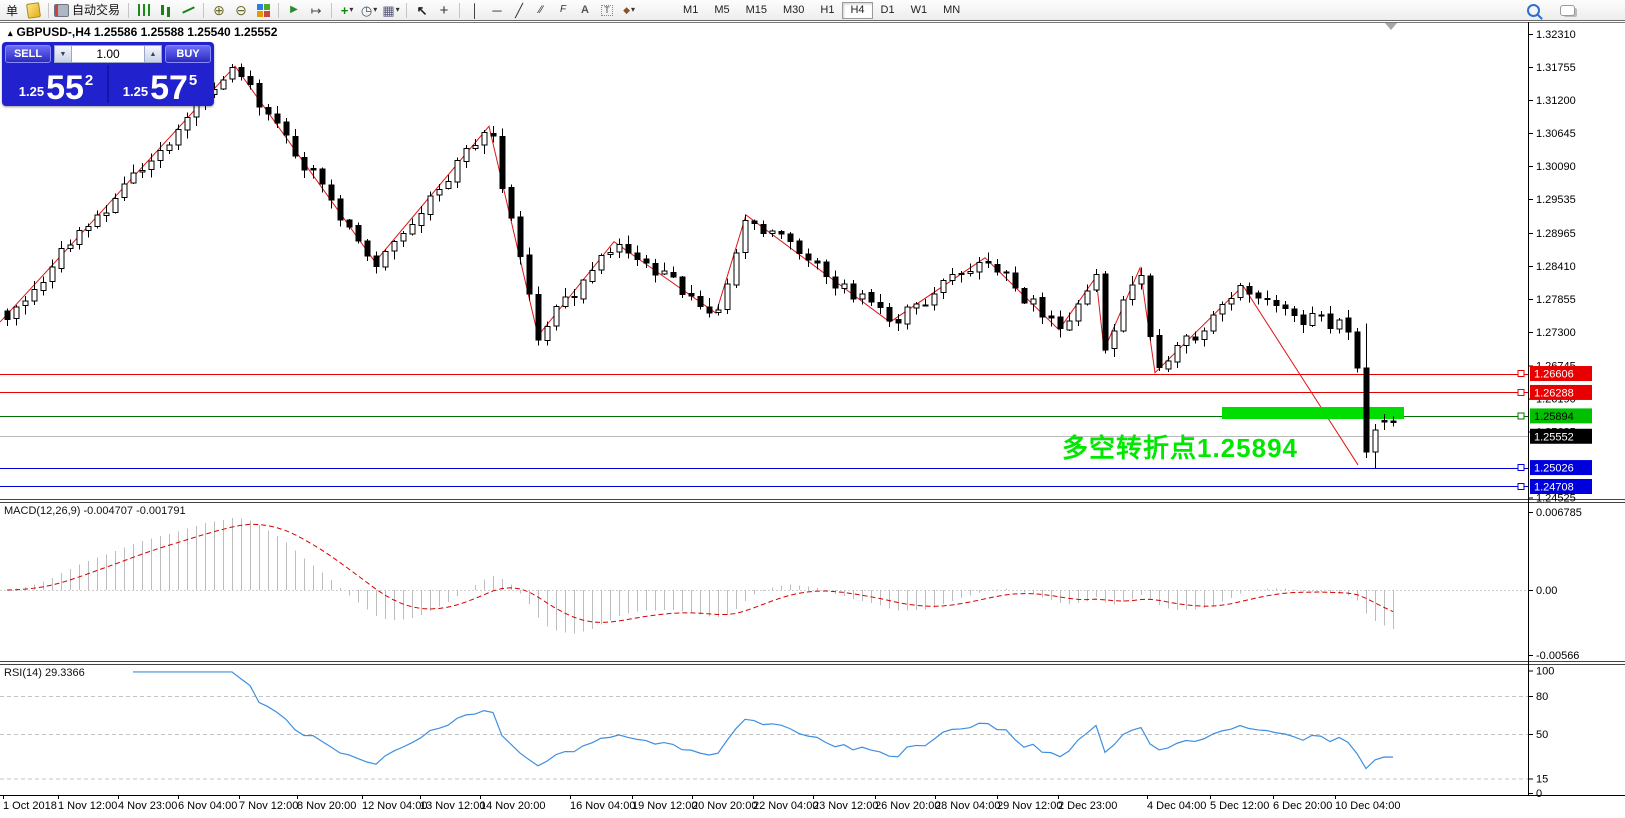 The image size is (1625, 818). I want to click on macd-signal-line, so click(700, 573).